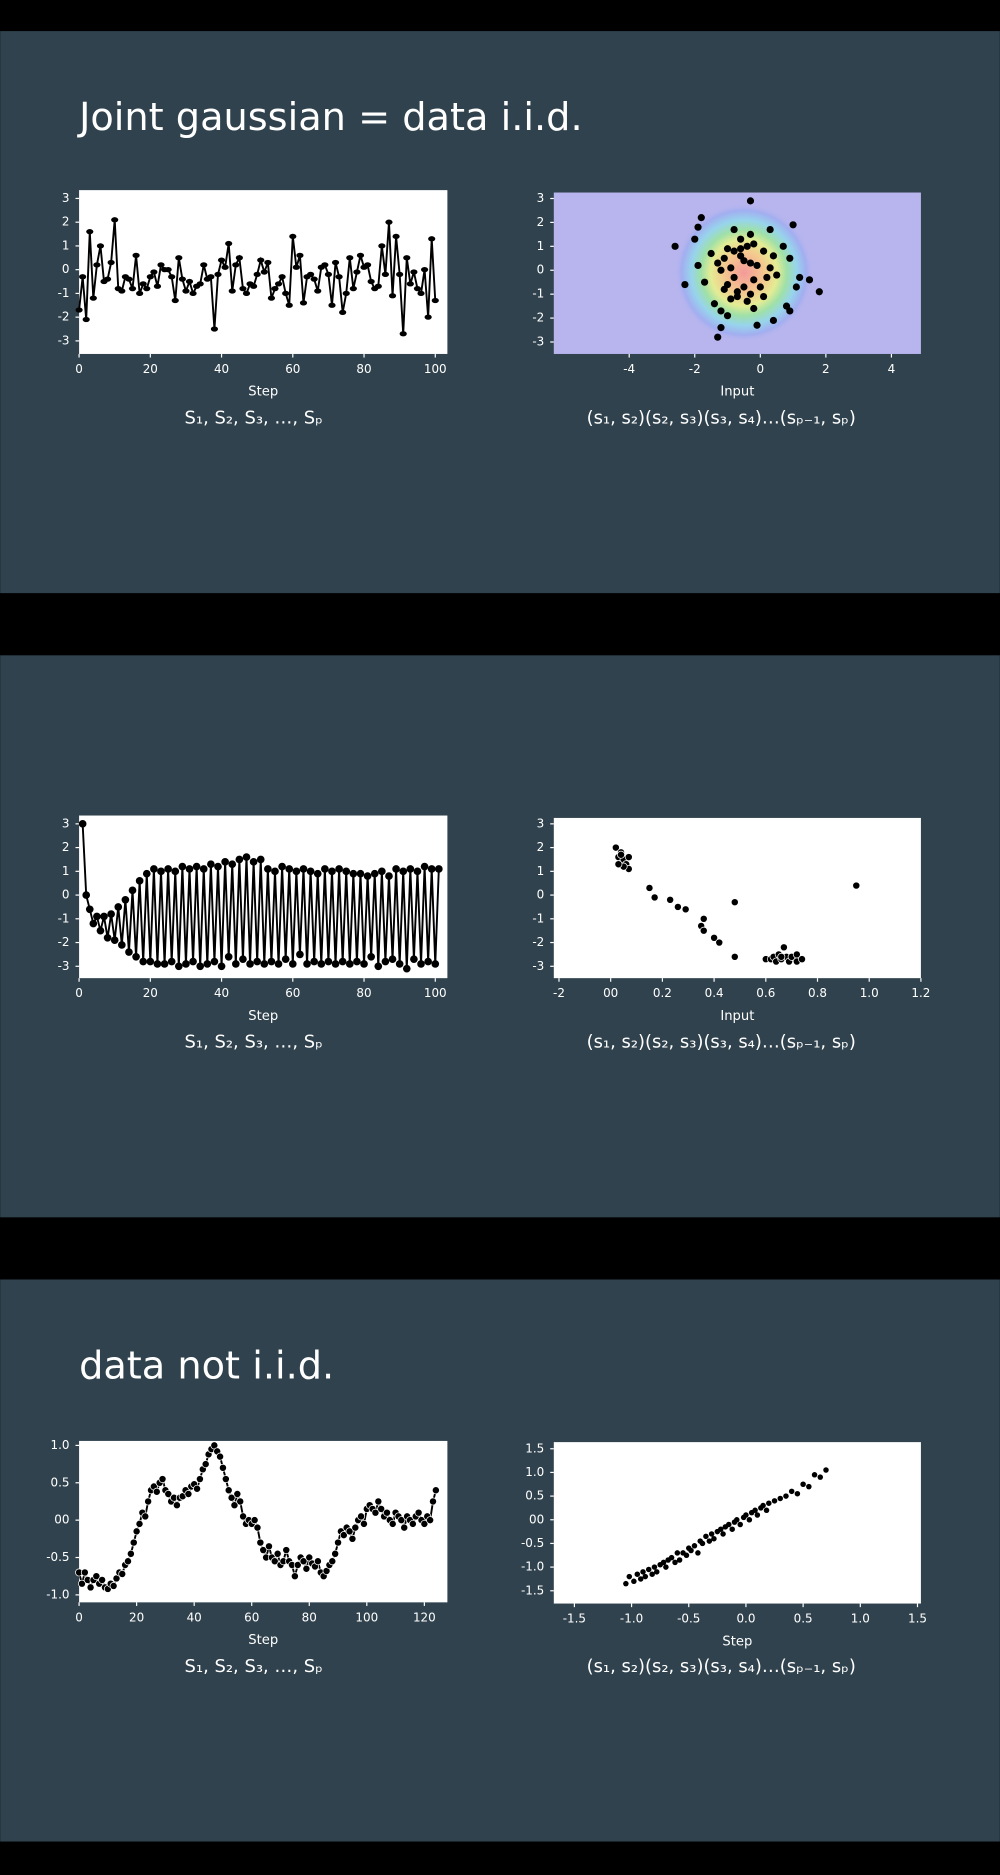  I want to click on plot-area, so click(737, 1523).